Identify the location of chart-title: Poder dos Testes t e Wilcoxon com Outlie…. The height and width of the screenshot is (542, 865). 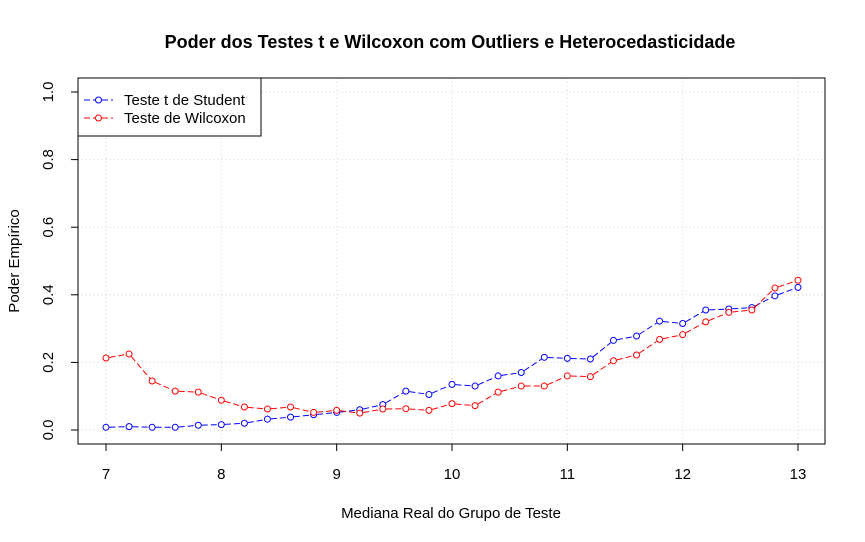
(450, 42).